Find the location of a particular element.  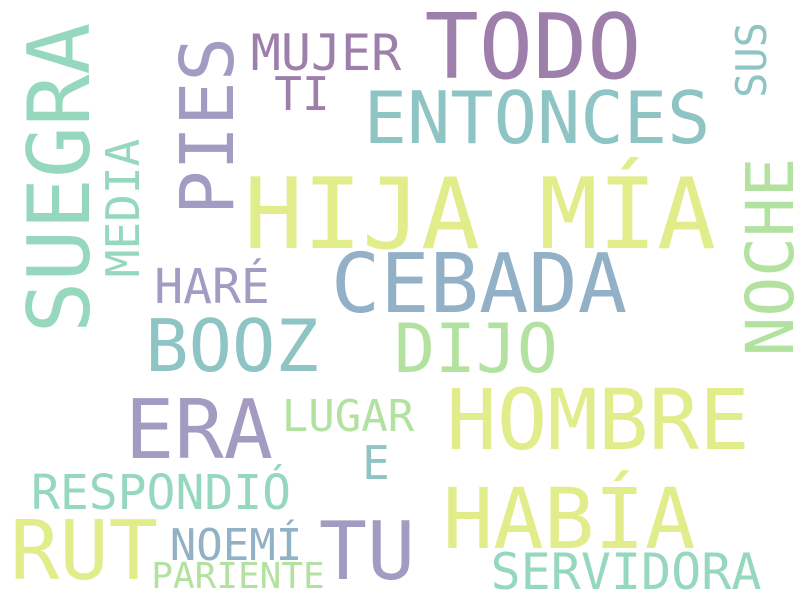

word-respondio: RESPONDIÓ is located at coordinates (161, 493).